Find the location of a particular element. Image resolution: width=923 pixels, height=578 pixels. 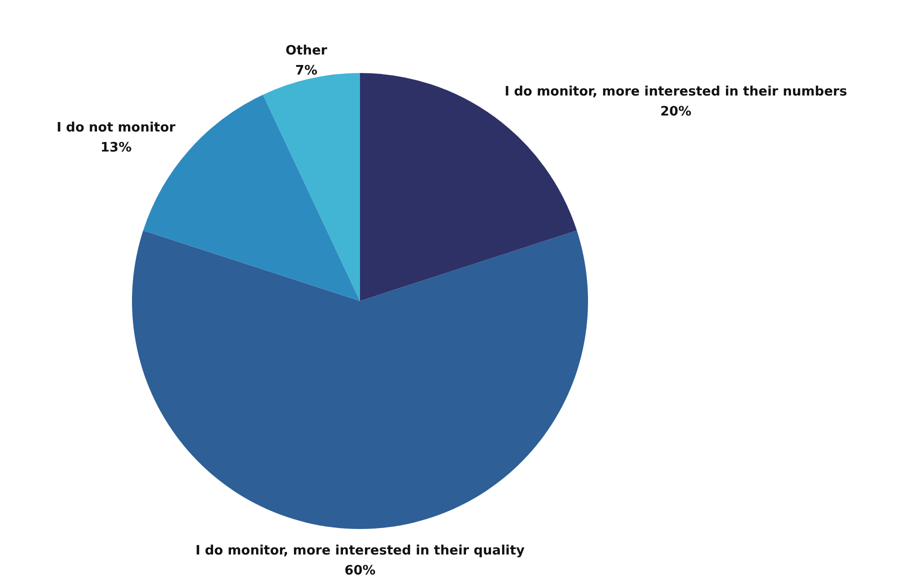

slice-label: I do monitor, more interested in their numbers is located at coordinates (676, 92).